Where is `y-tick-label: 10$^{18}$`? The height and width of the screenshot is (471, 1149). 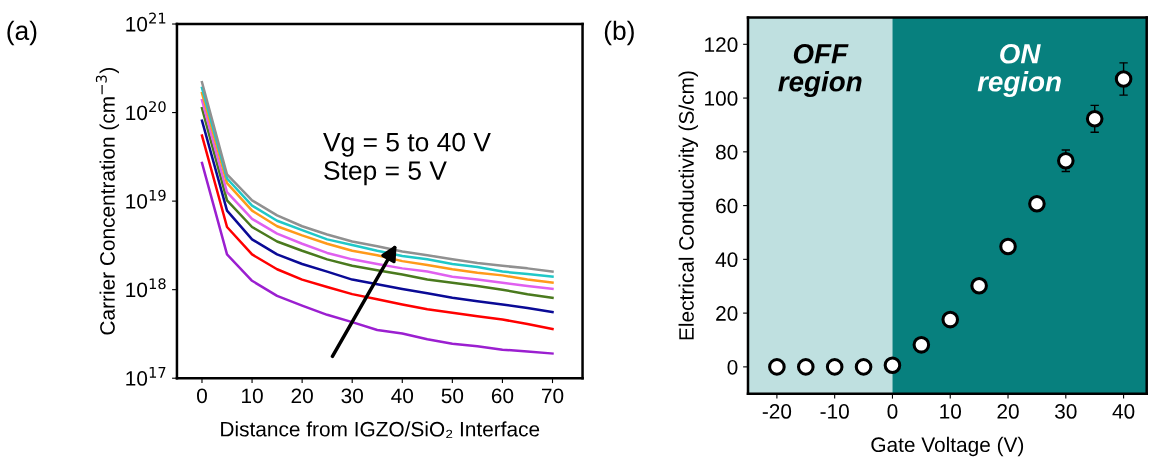 y-tick-label: 10$^{18}$ is located at coordinates (146, 288).